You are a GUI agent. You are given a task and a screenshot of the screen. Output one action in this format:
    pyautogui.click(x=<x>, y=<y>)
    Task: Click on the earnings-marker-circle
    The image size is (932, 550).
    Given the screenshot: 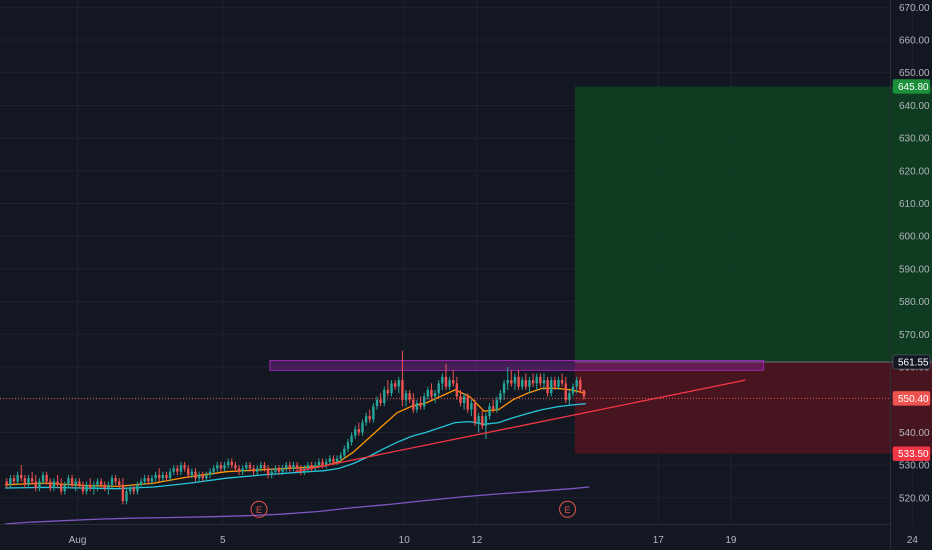 What is the action you would take?
    pyautogui.click(x=259, y=509)
    